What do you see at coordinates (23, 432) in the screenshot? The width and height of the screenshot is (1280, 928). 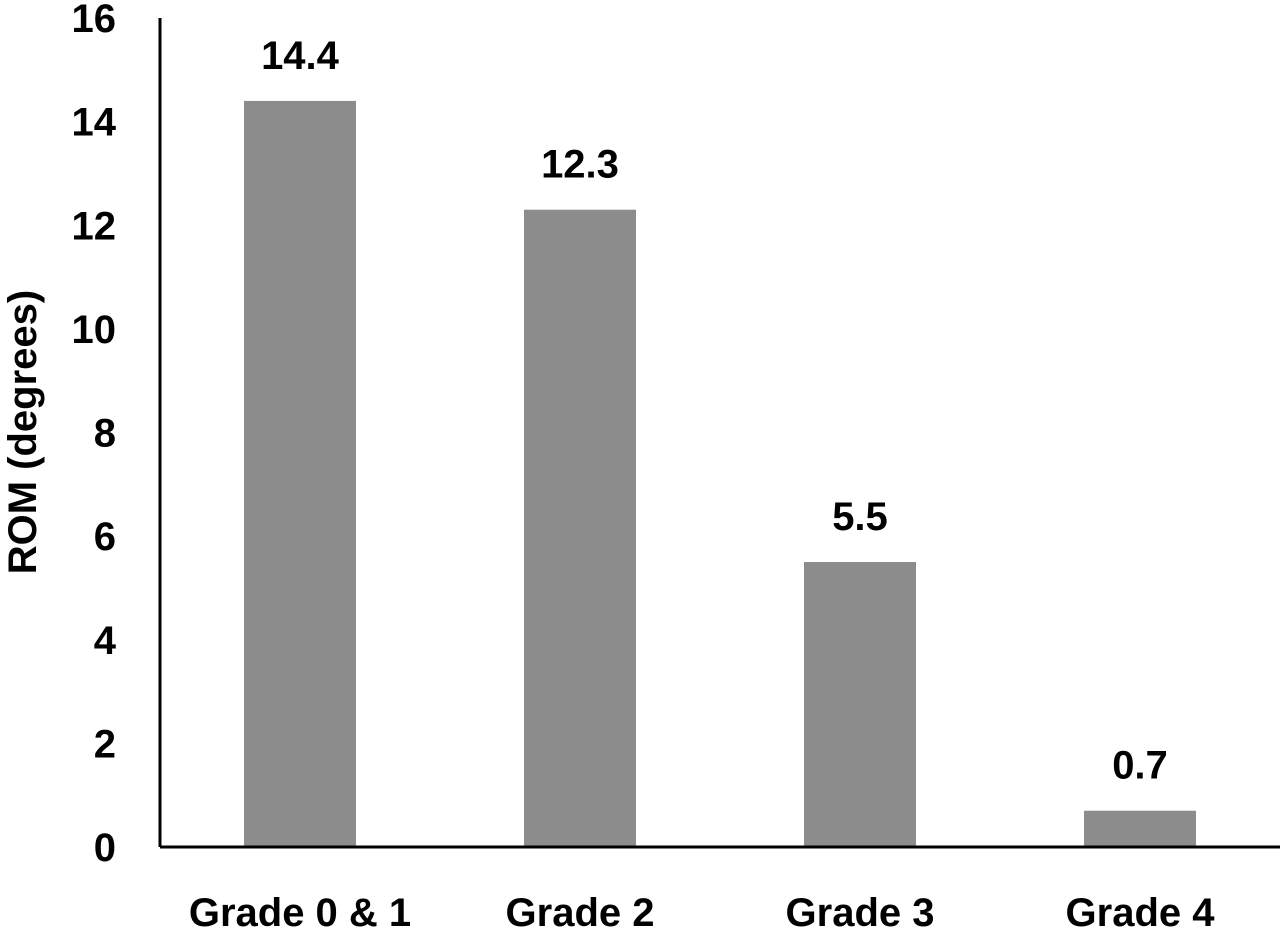 I see `y-axis-title: ROM (degrees)` at bounding box center [23, 432].